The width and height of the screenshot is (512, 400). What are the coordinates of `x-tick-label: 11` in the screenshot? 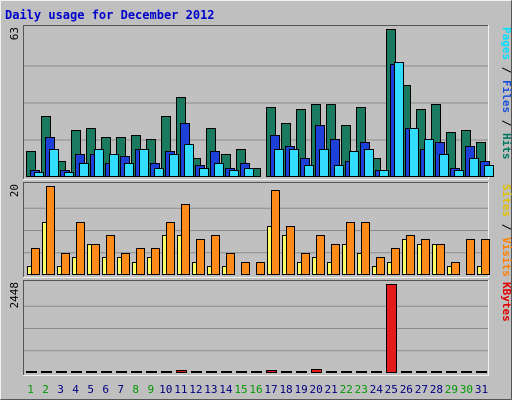 It's located at (180, 389).